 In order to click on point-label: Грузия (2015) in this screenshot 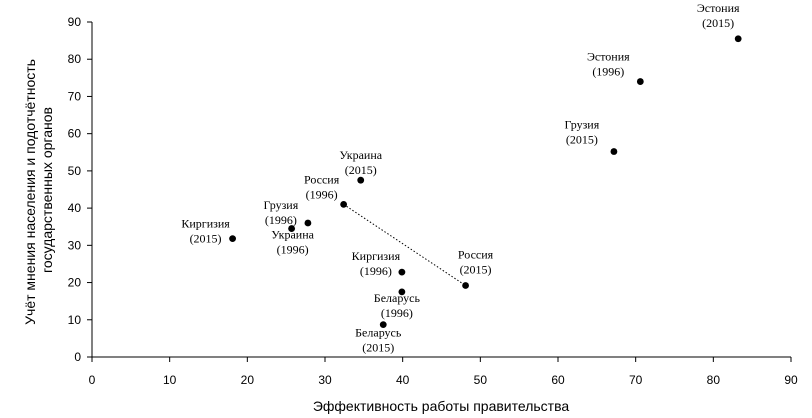, I will do `click(582, 132)`.